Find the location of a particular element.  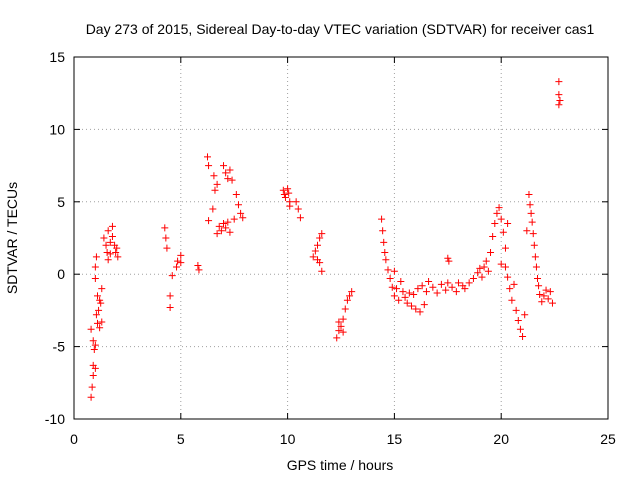

y-tick-labels: -10 -5 0 5 10 15 is located at coordinates (55, 238).